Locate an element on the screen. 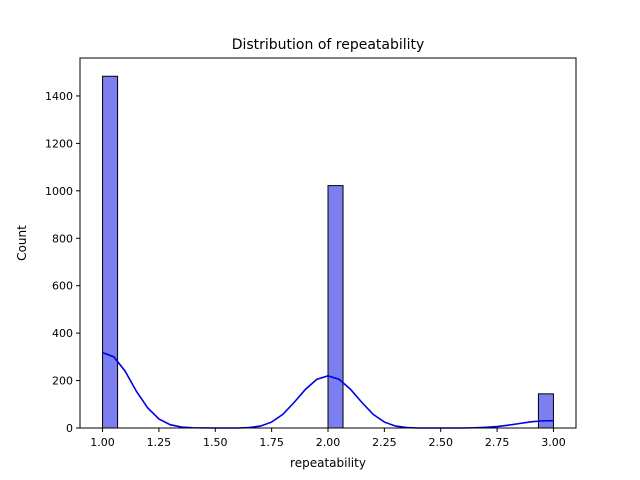  x-tick-label: 1.25 is located at coordinates (159, 442).